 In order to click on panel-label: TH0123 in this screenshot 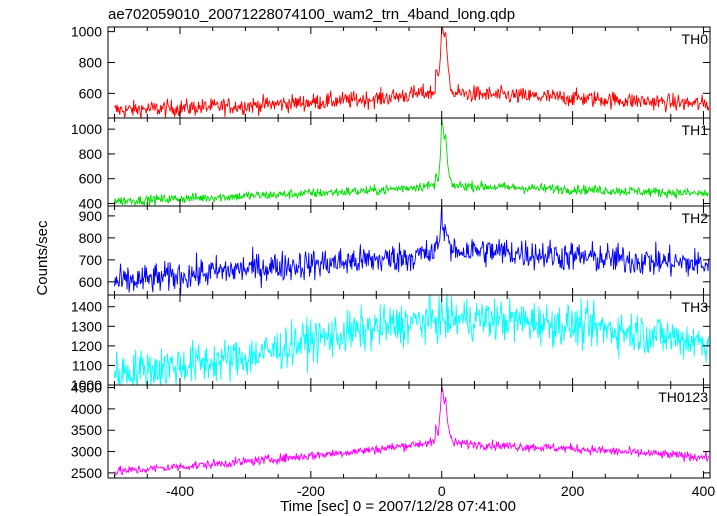, I will do `click(683, 397)`.